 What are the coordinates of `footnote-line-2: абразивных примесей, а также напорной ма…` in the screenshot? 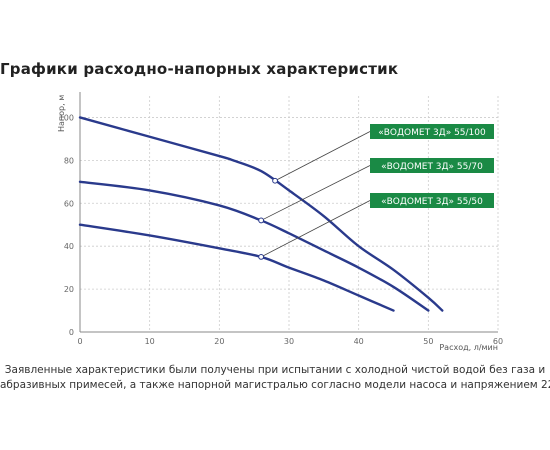 It's located at (275, 385).